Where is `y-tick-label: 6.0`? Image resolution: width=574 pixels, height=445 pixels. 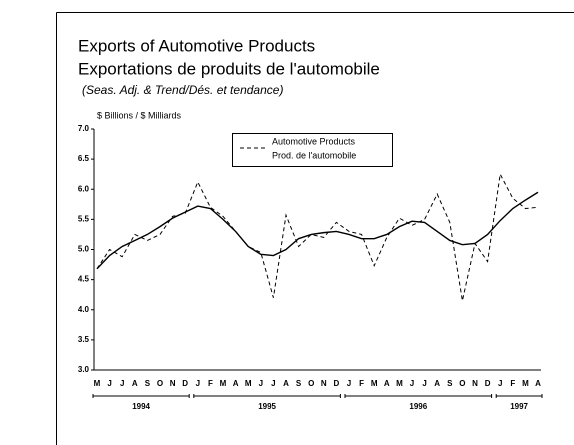
y-tick-label: 6.0 is located at coordinates (84, 188).